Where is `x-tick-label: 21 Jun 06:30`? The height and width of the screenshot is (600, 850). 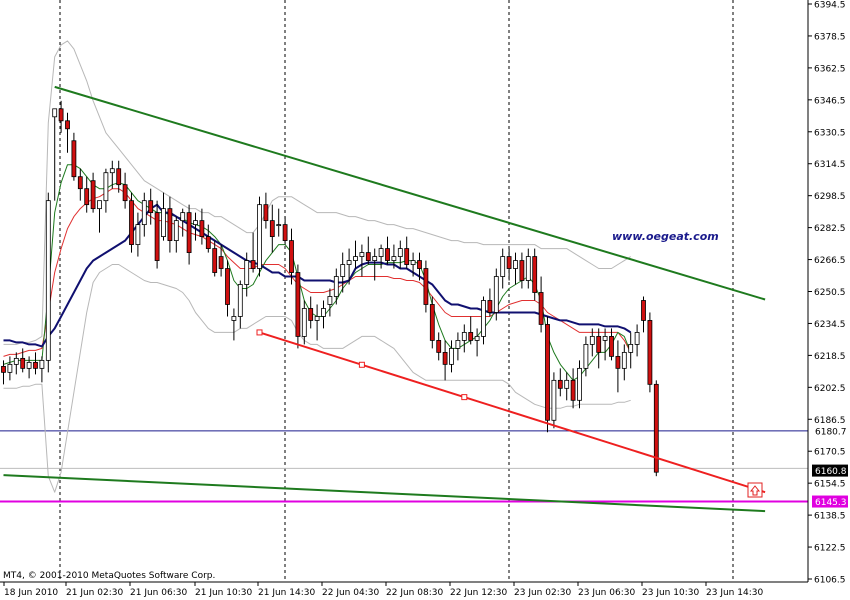
x-tick-label: 21 Jun 06:30 is located at coordinates (158, 593).